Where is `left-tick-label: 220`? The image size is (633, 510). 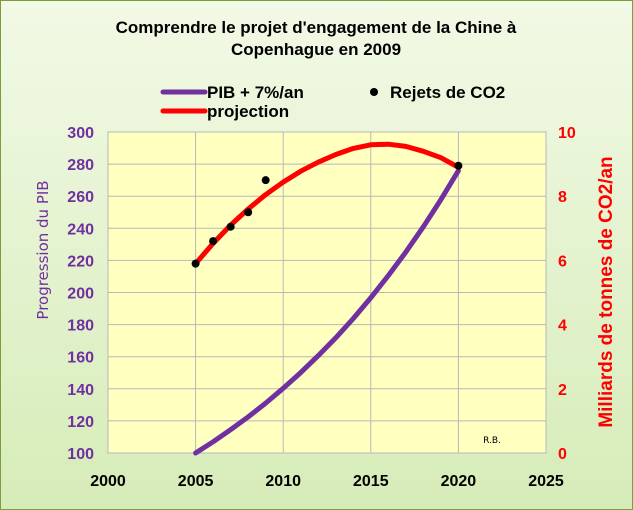
left-tick-label: 220 is located at coordinates (80, 261).